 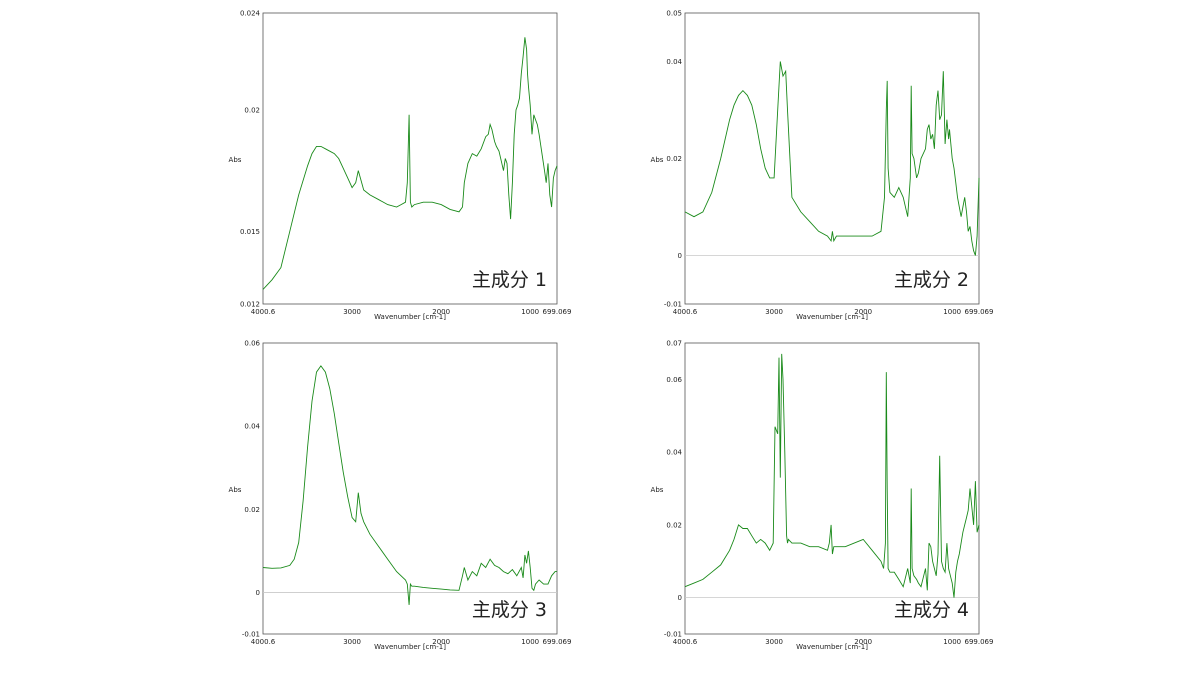 I want to click on chart-title: 主成分 3, so click(x=509, y=610).